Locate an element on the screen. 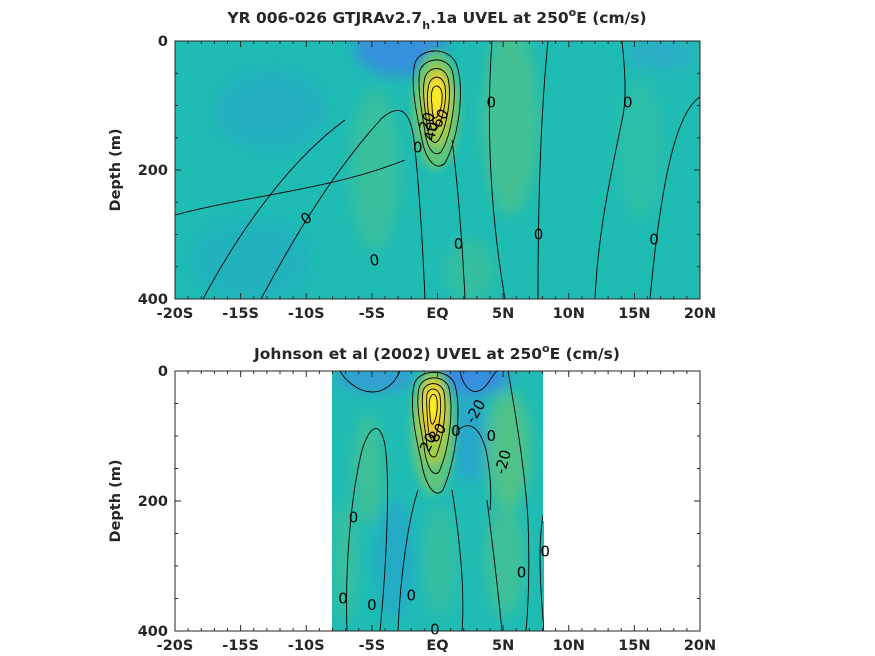 The width and height of the screenshot is (875, 656). field-negative-west is located at coordinates (270, 110).